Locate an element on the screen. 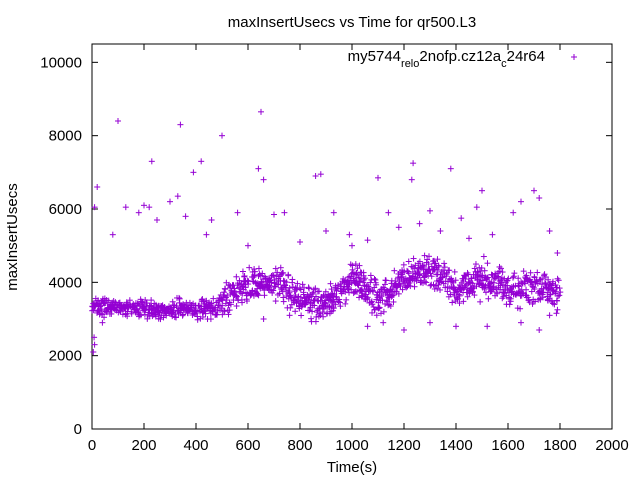  x-tick-label: 200 is located at coordinates (143, 445).